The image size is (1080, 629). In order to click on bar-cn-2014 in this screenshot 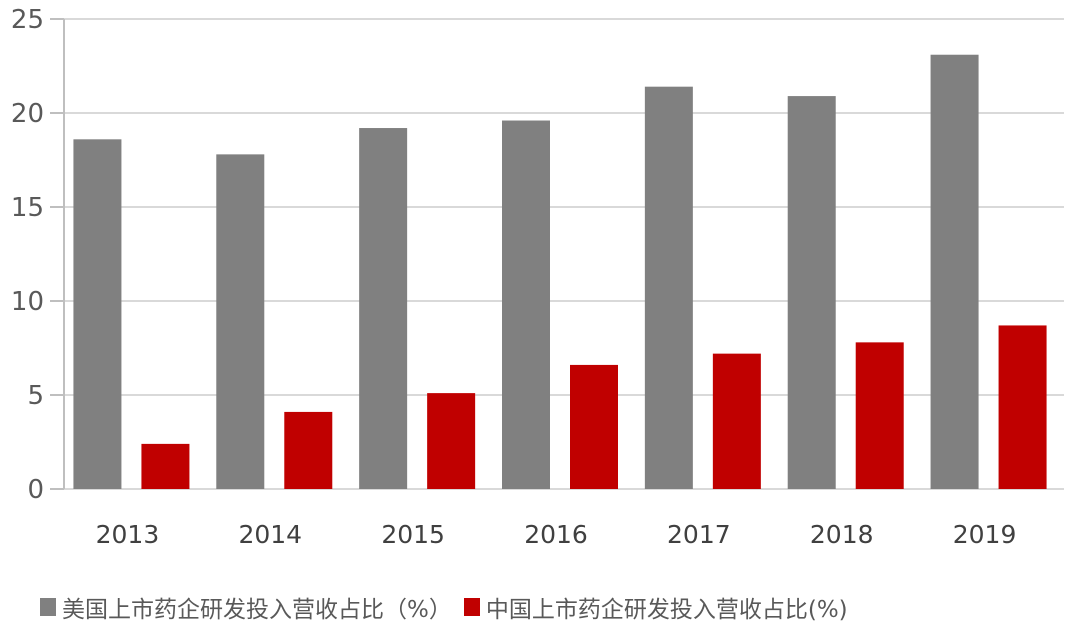, I will do `click(308, 450)`.